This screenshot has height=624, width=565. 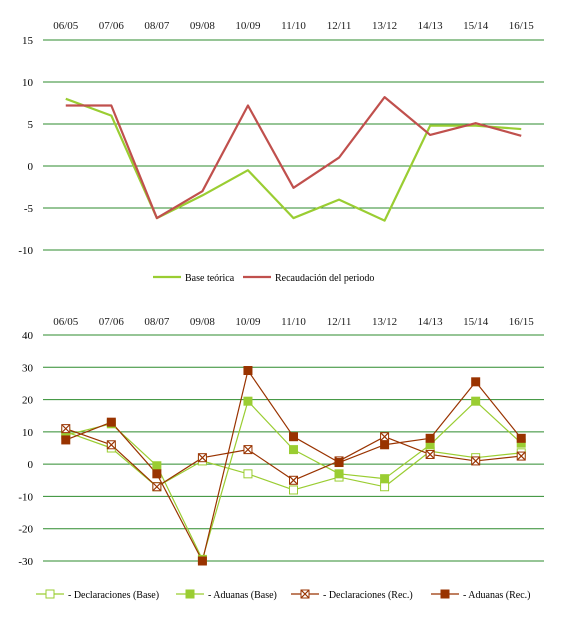 What do you see at coordinates (242, 595) in the screenshot?
I see `legend-label: - Aduanas (Base)` at bounding box center [242, 595].